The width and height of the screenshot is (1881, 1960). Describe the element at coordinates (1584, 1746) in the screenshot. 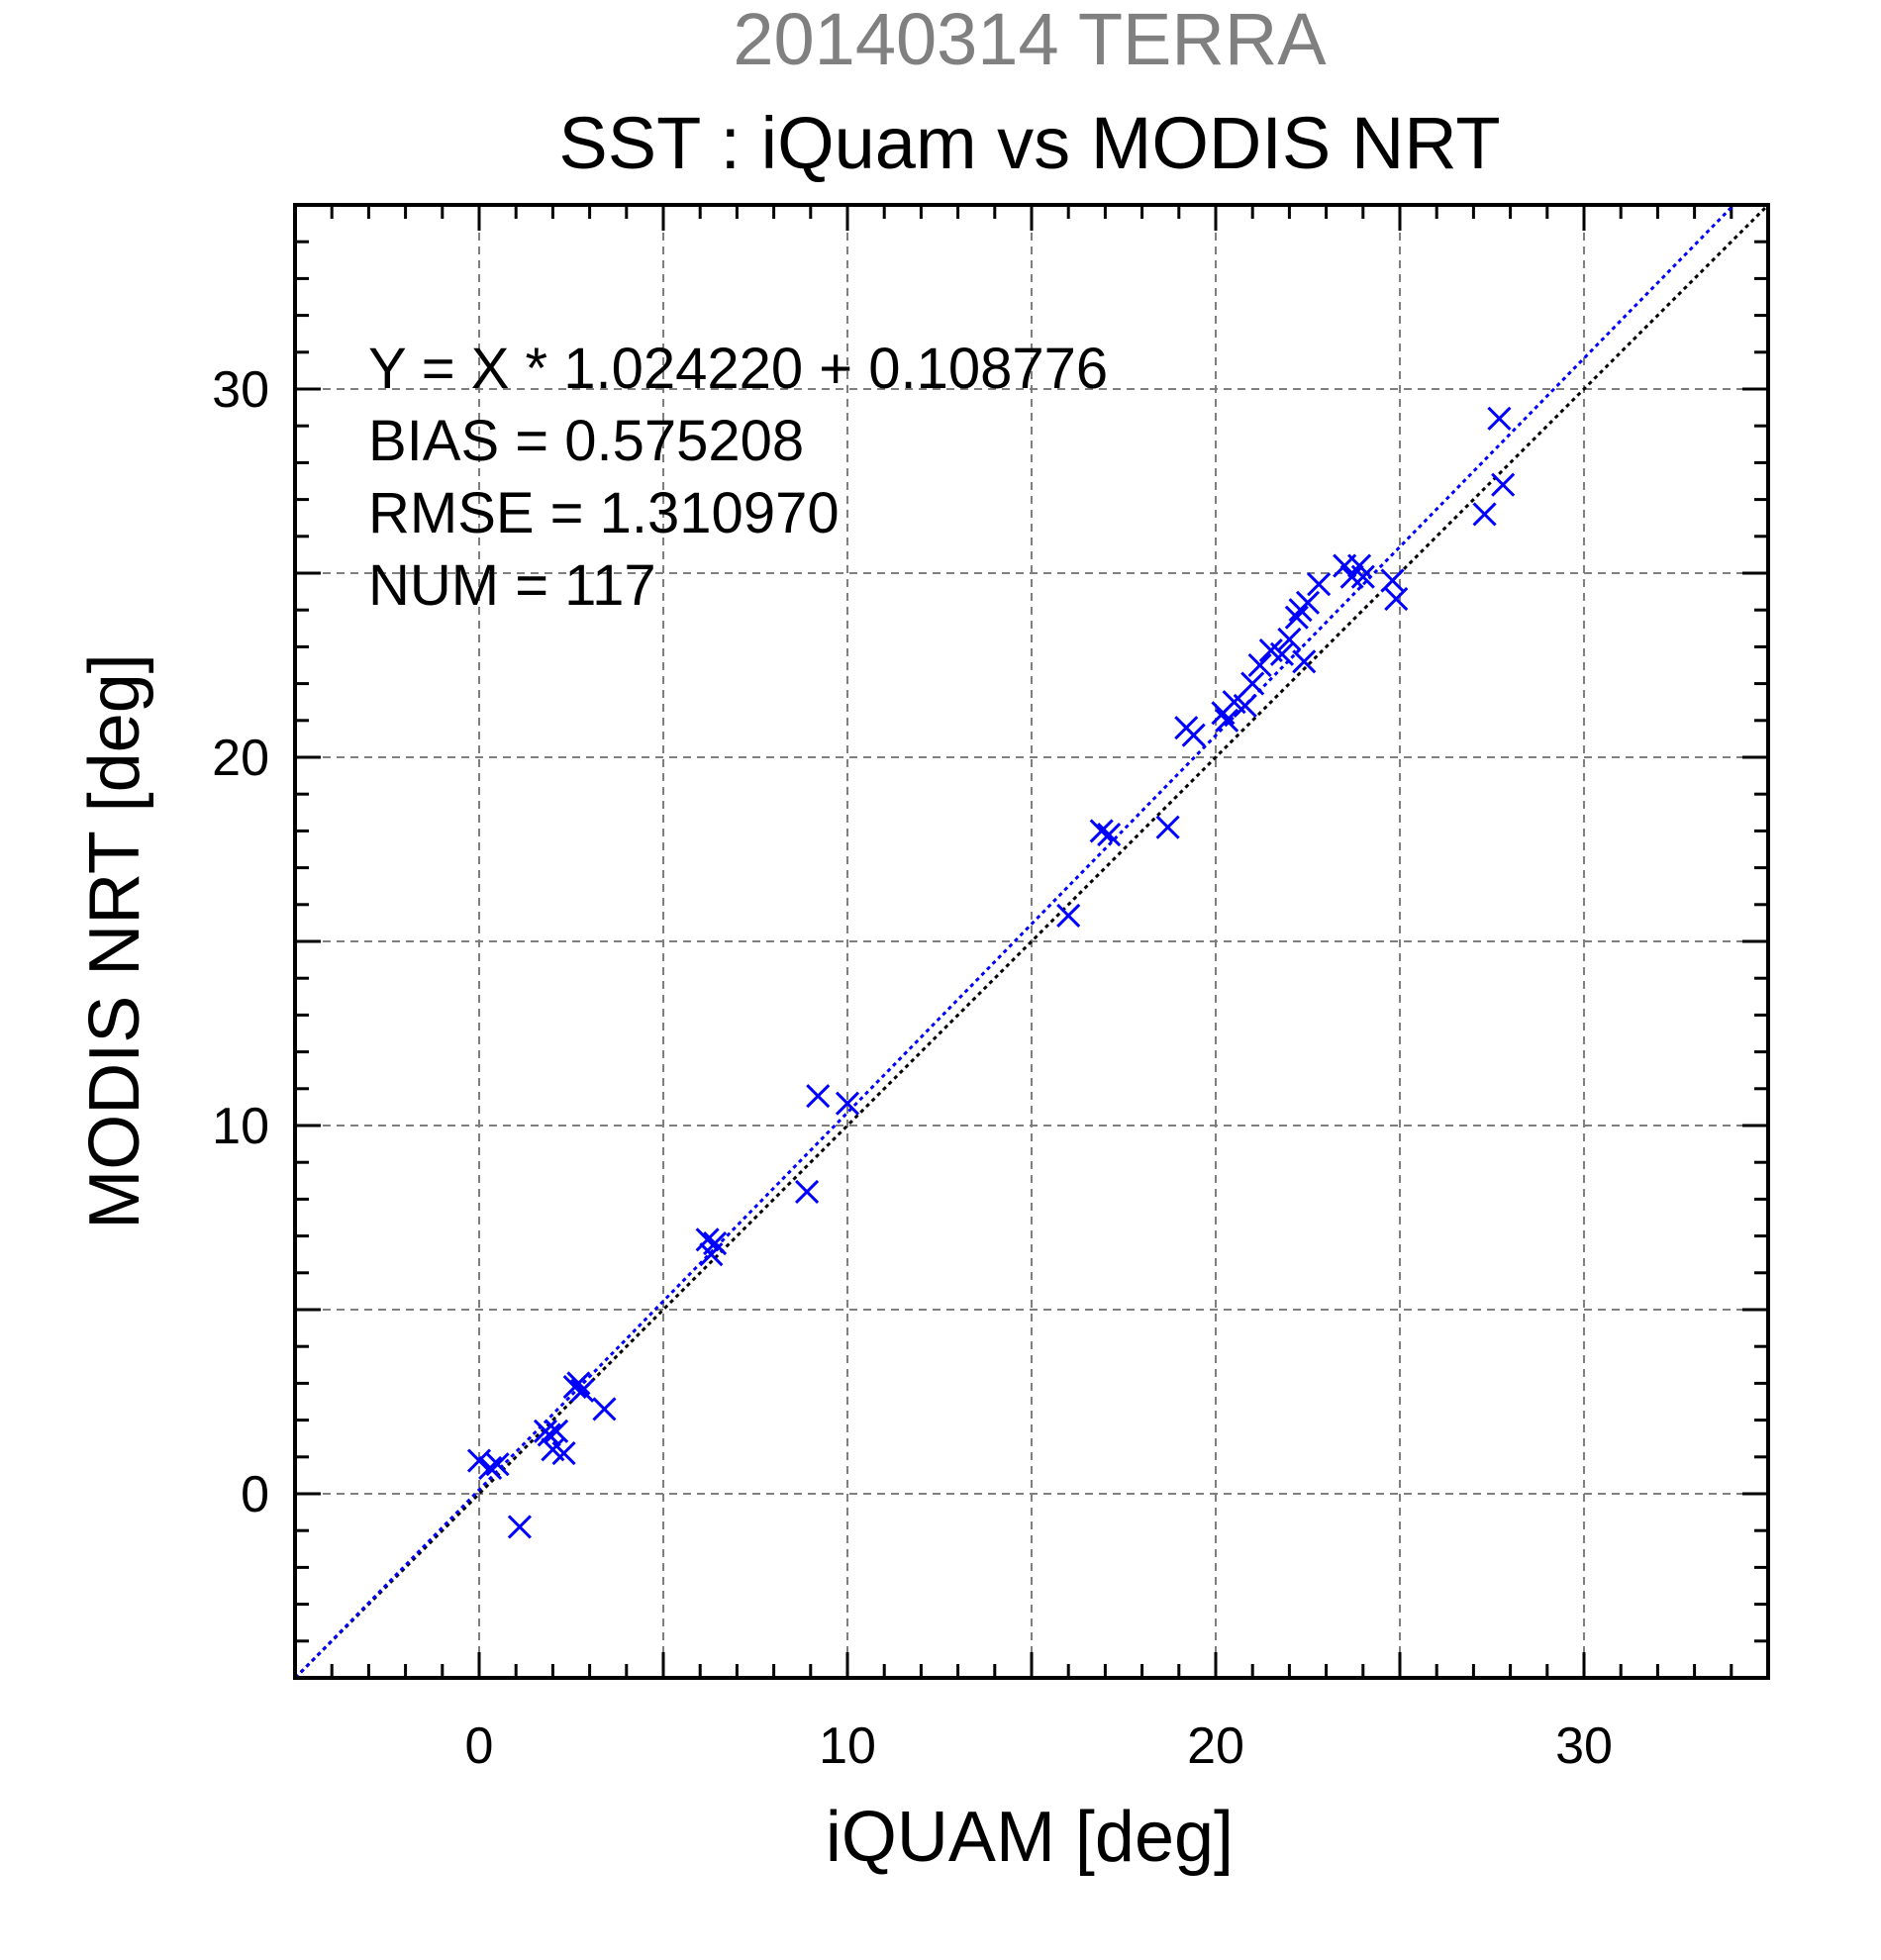

I see `x-tick-label: 30` at that location.